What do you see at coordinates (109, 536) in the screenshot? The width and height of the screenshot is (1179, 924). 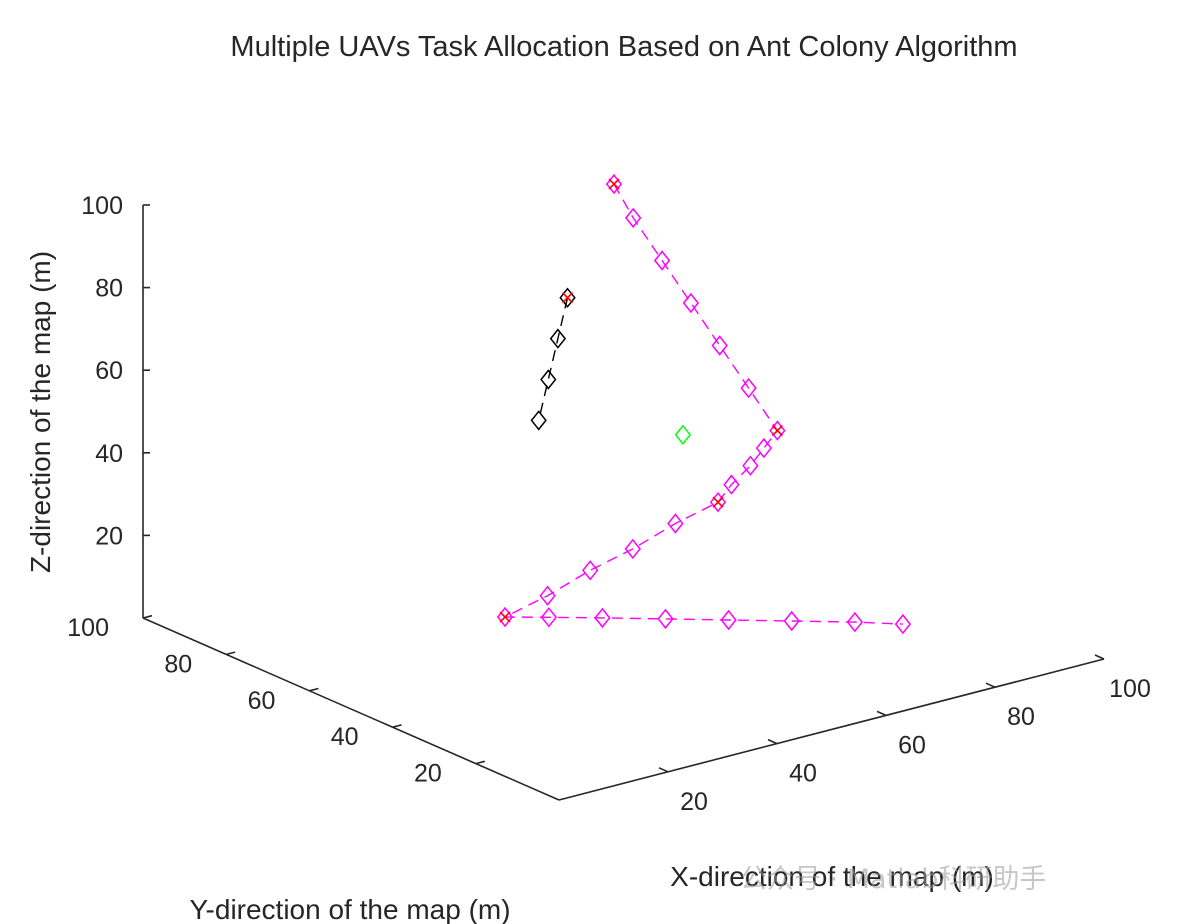 I see `z-tick-label: 20` at bounding box center [109, 536].